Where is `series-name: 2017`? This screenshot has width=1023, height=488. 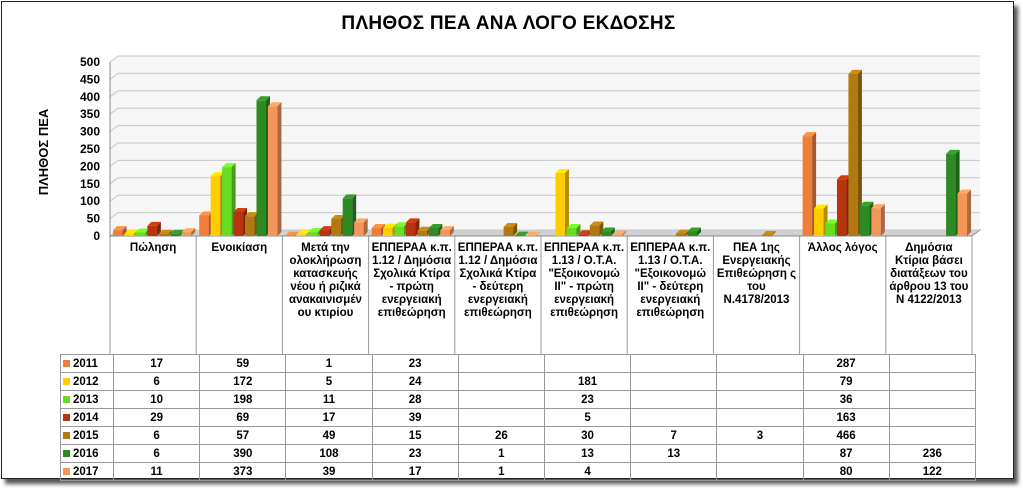
series-name: 2017 is located at coordinates (86, 471).